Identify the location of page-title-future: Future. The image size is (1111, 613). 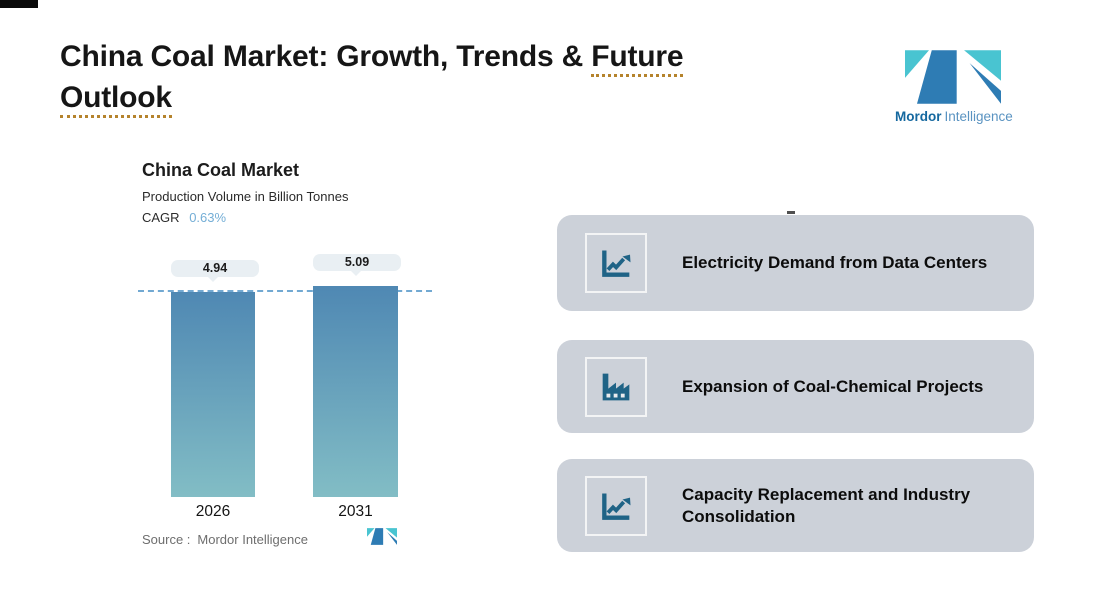
(637, 58).